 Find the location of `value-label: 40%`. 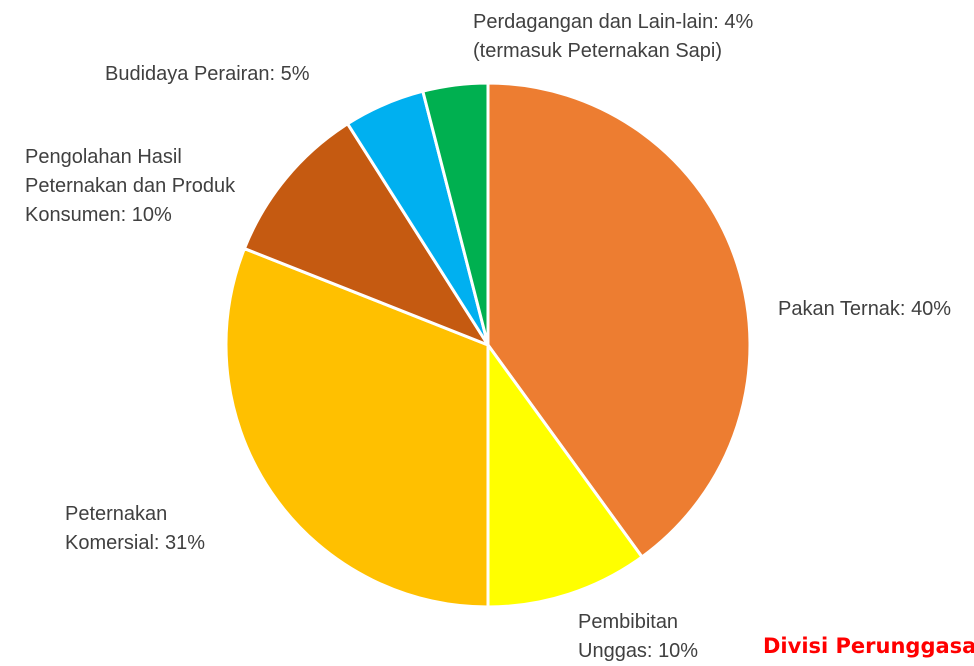

value-label: 40% is located at coordinates (931, 309).